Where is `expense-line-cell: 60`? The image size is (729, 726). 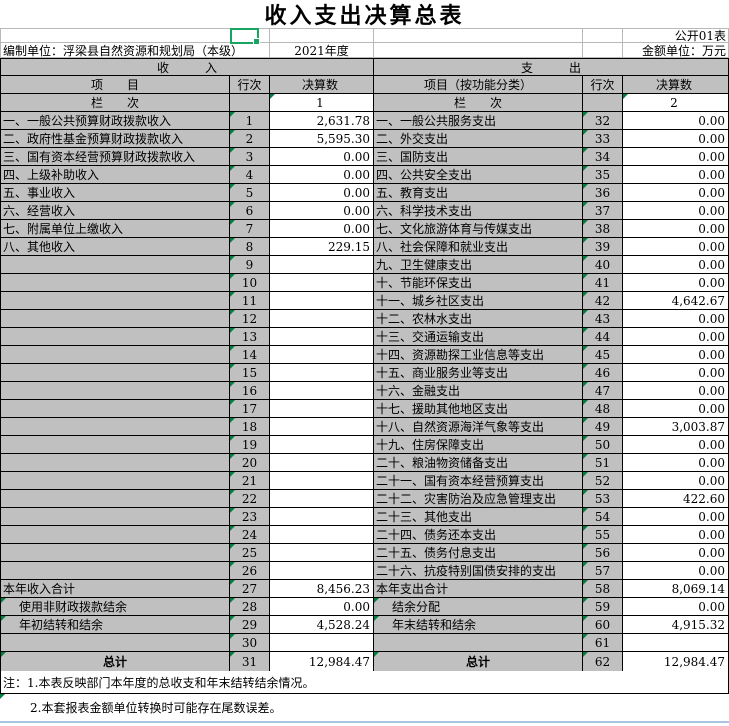
expense-line-cell: 60 is located at coordinates (603, 625).